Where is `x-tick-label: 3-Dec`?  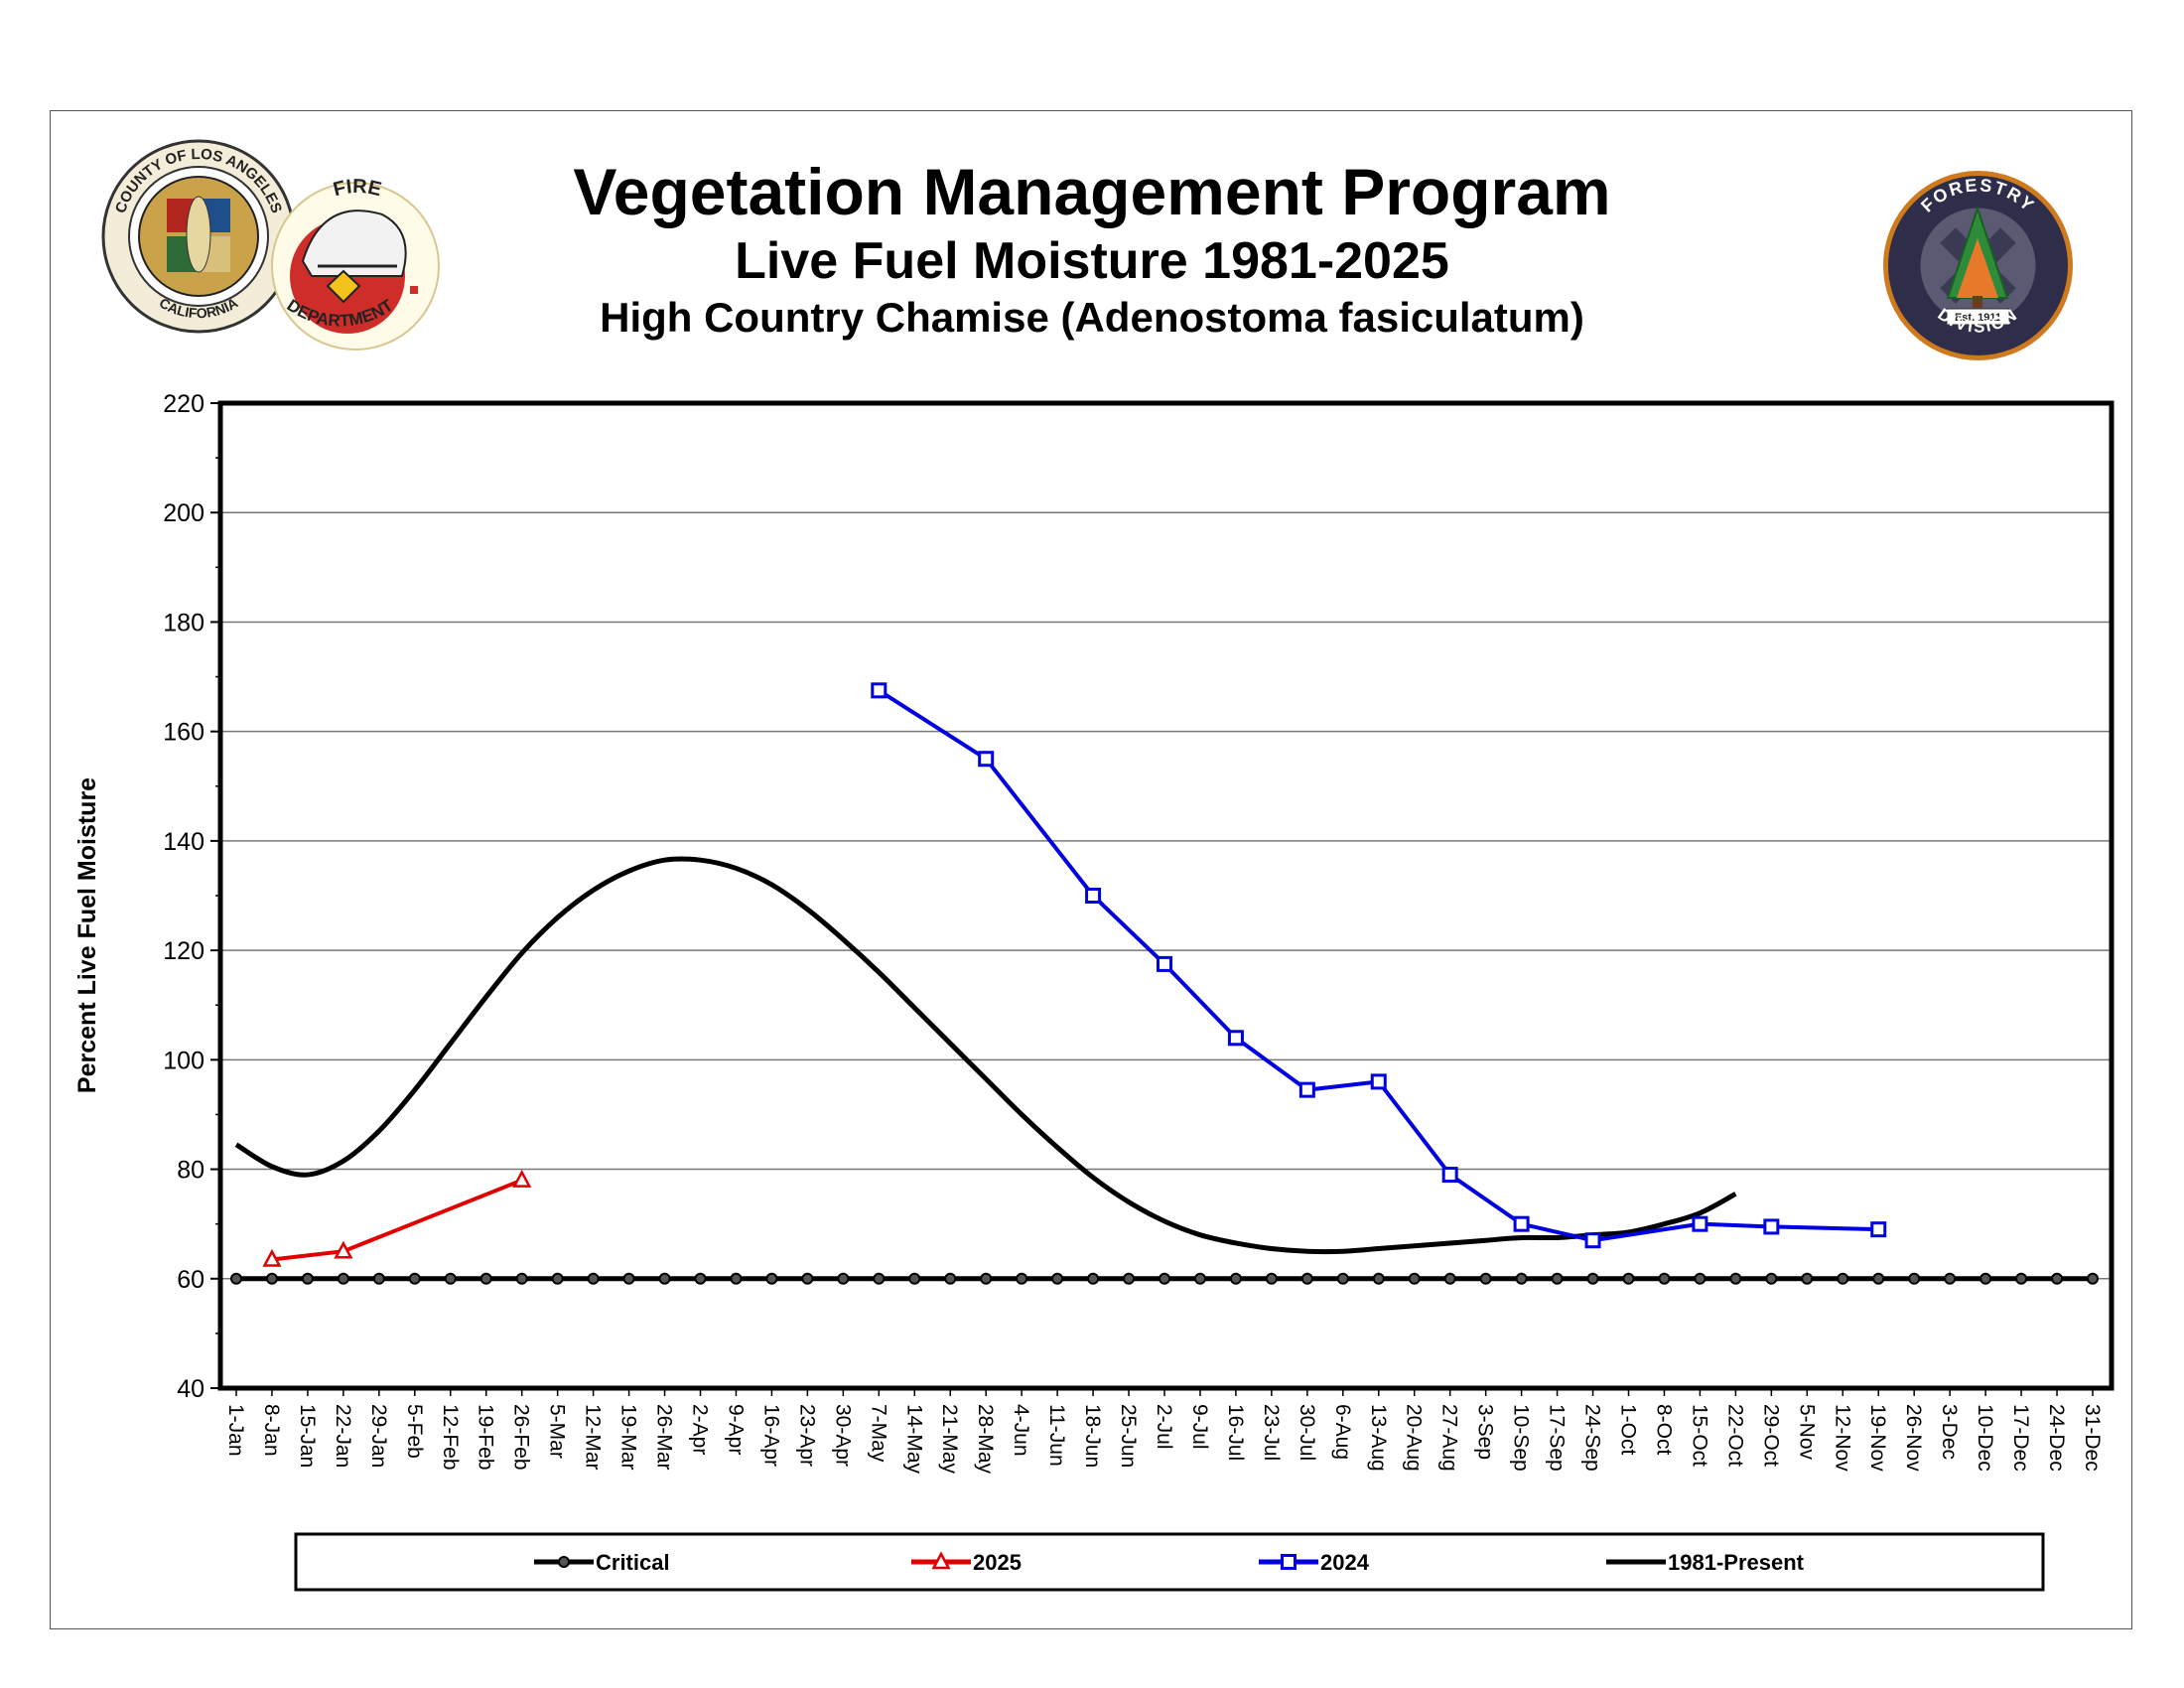
x-tick-label: 3-Dec is located at coordinates (1949, 1432).